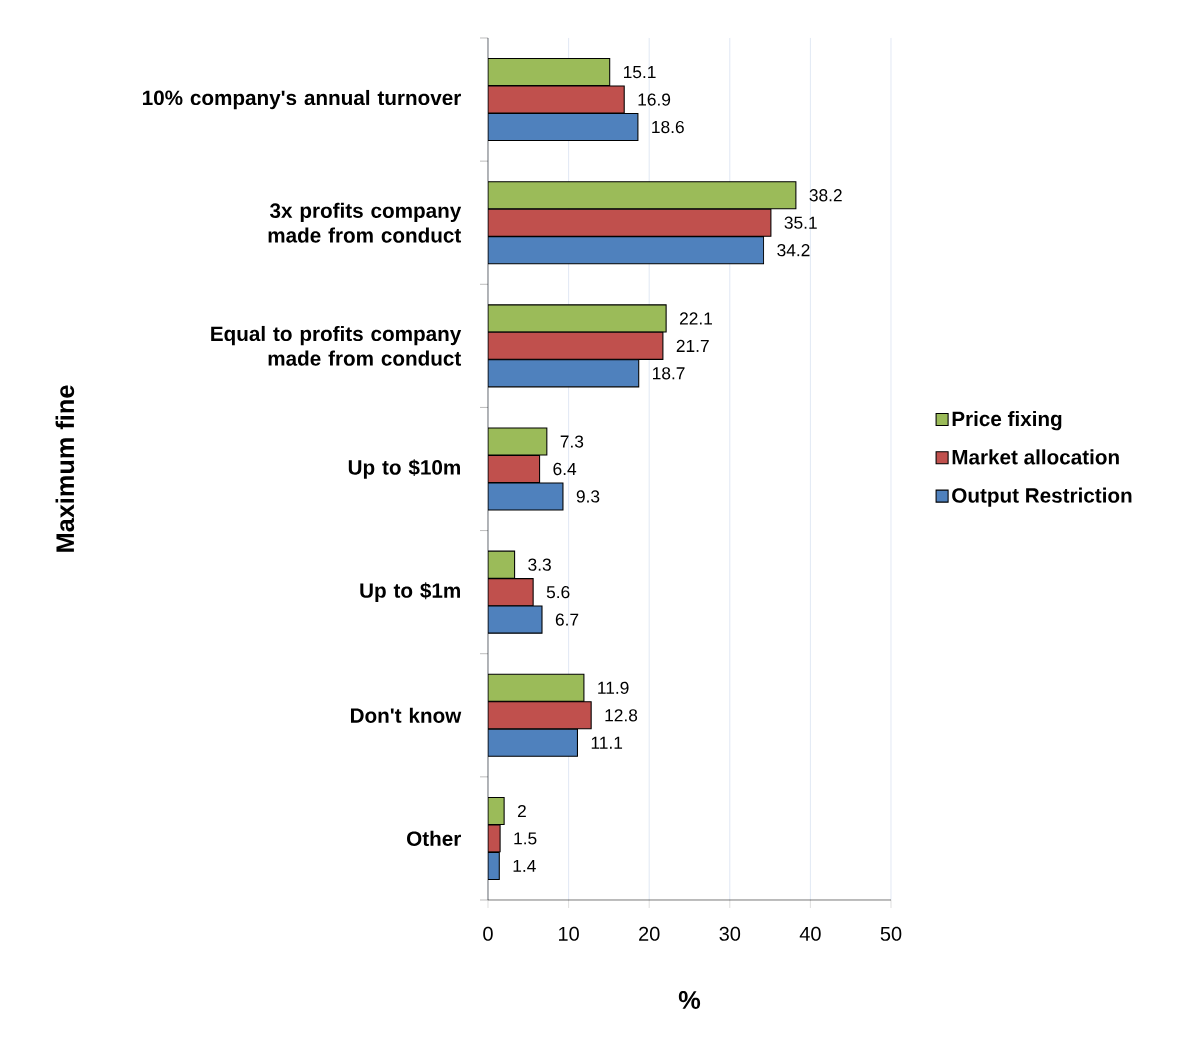 The width and height of the screenshot is (1197, 1048). What do you see at coordinates (613, 687) in the screenshot?
I see `data-label: 11.9` at bounding box center [613, 687].